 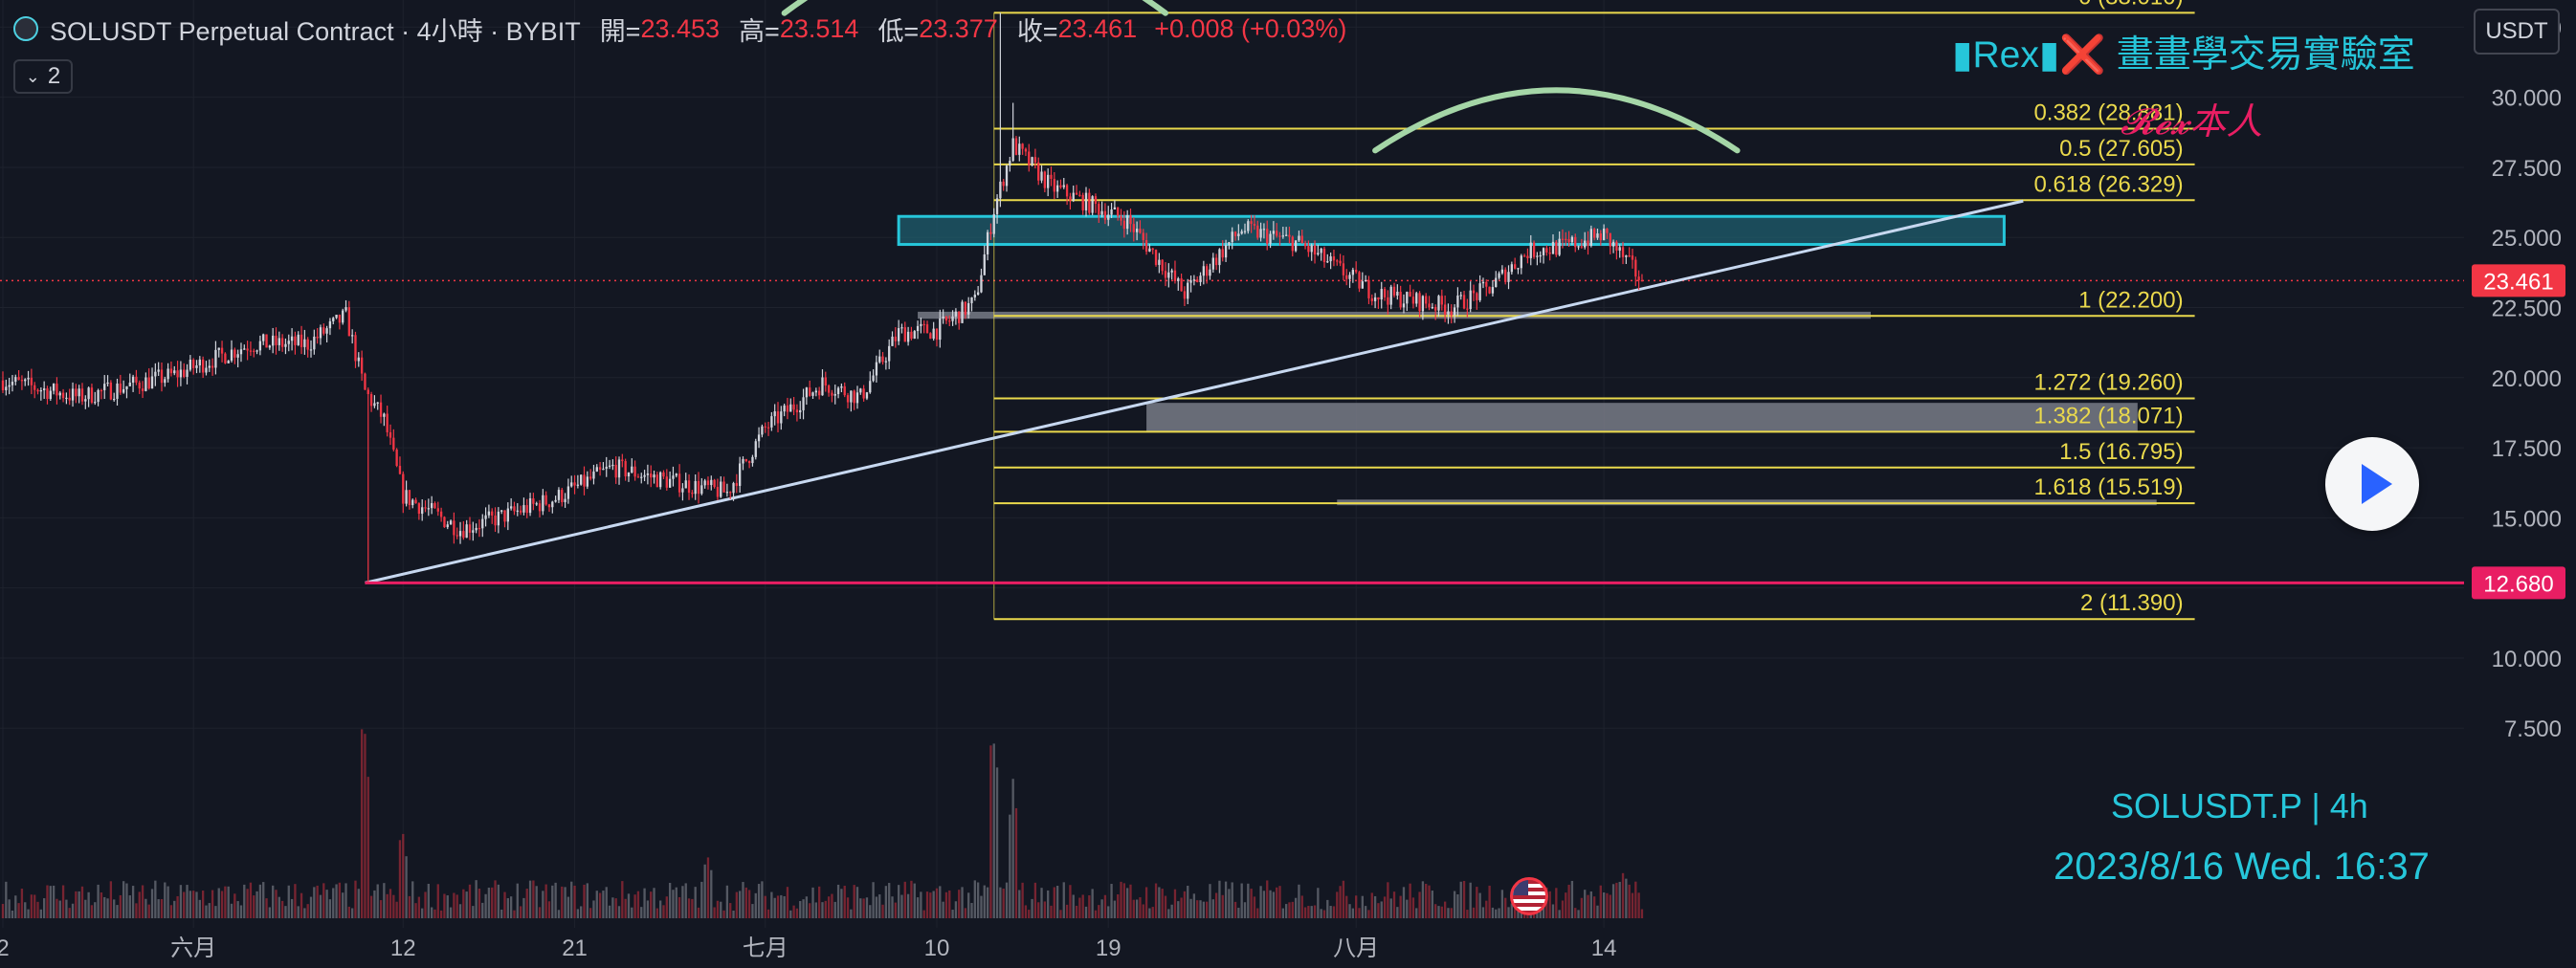 I want to click on play-button, so click(x=2372, y=484).